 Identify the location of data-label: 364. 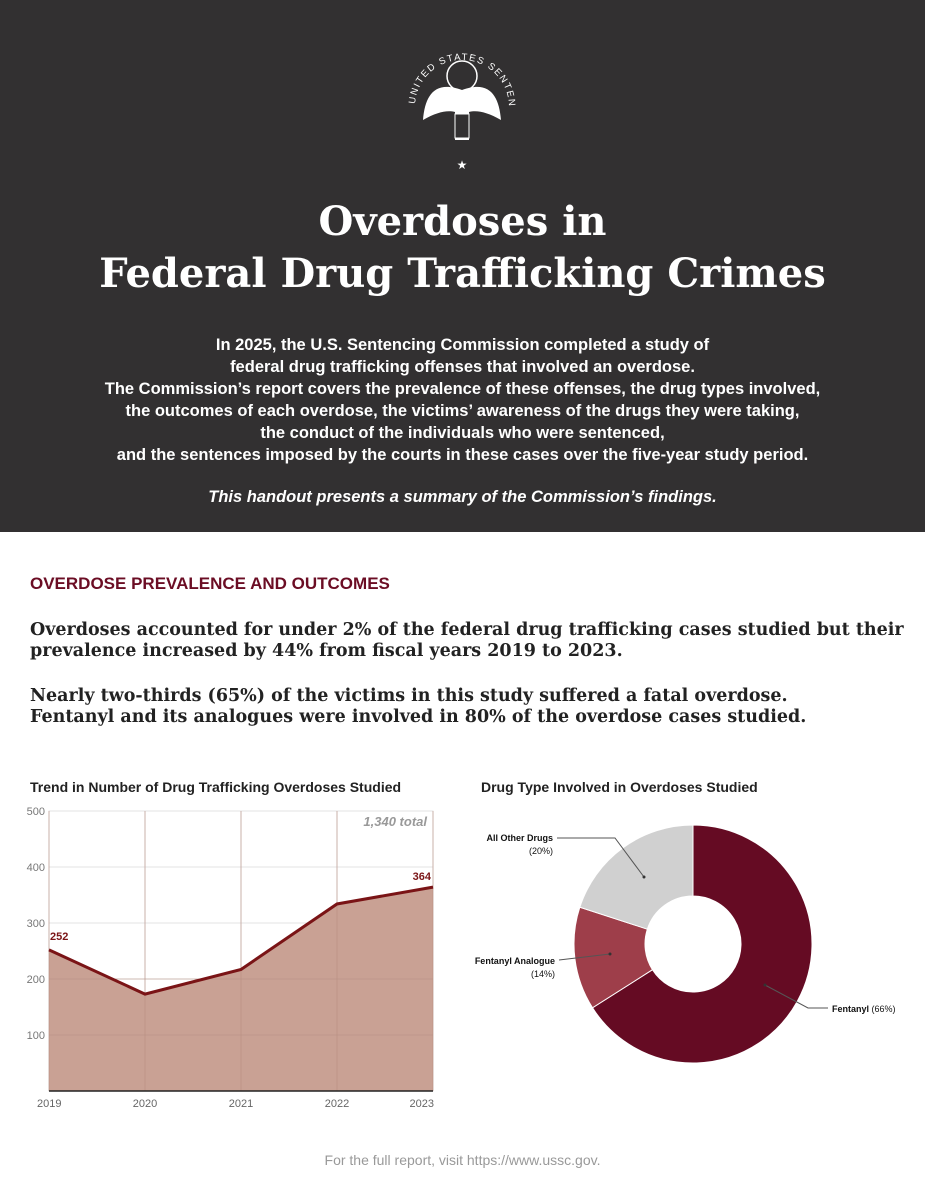
(422, 877).